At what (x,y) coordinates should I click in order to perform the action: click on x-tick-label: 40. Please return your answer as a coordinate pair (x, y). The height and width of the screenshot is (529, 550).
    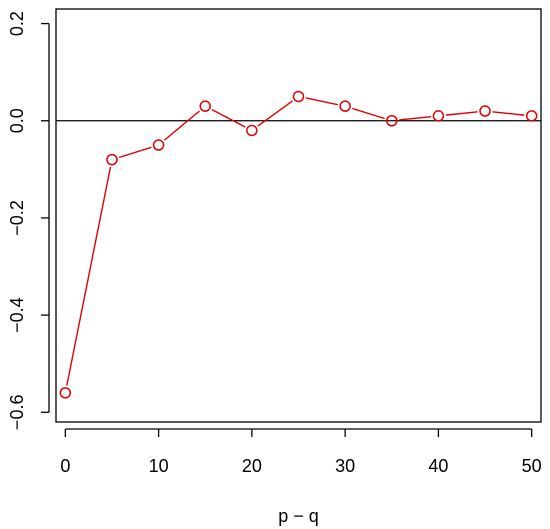
    Looking at the image, I should click on (438, 466).